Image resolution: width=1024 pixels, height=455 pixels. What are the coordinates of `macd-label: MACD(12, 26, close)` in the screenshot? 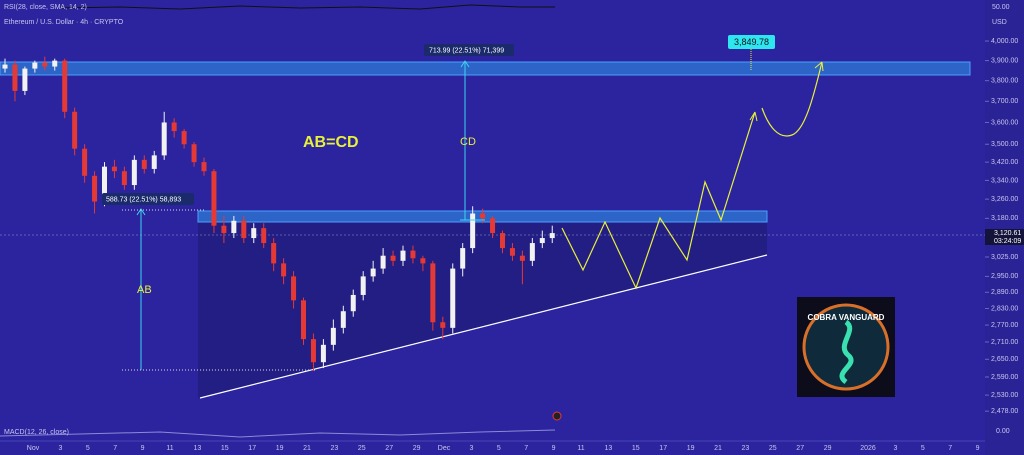 It's located at (36, 432).